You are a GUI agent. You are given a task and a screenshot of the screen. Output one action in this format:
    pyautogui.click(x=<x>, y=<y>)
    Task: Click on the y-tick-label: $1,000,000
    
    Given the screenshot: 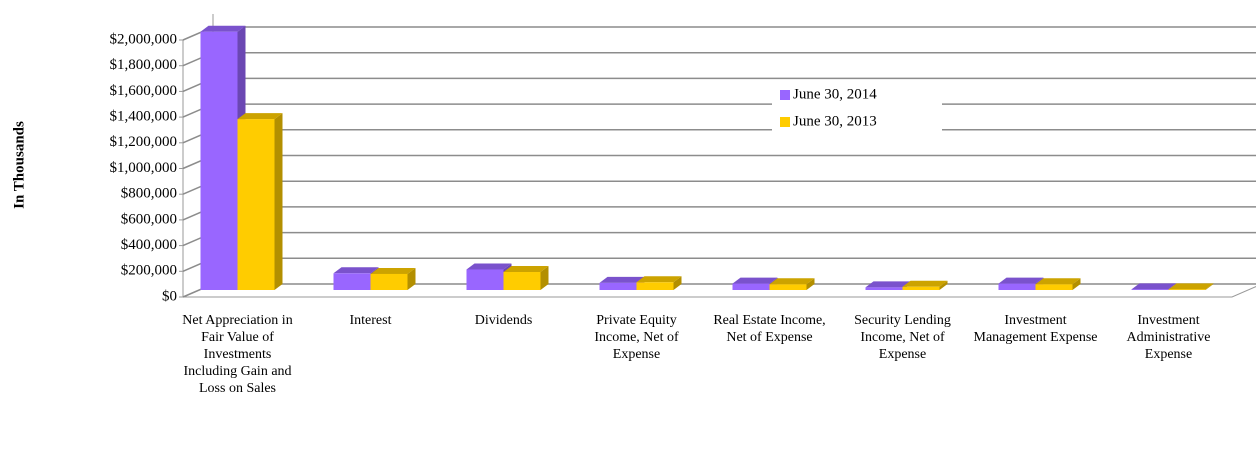 What is the action you would take?
    pyautogui.click(x=144, y=168)
    